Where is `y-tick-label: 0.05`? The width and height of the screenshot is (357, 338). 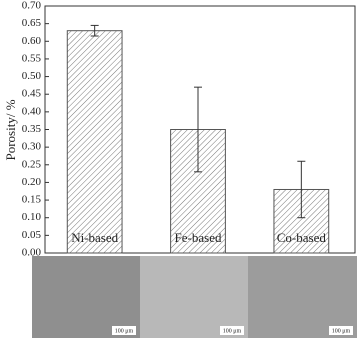 y-tick-label: 0.05 is located at coordinates (32, 235).